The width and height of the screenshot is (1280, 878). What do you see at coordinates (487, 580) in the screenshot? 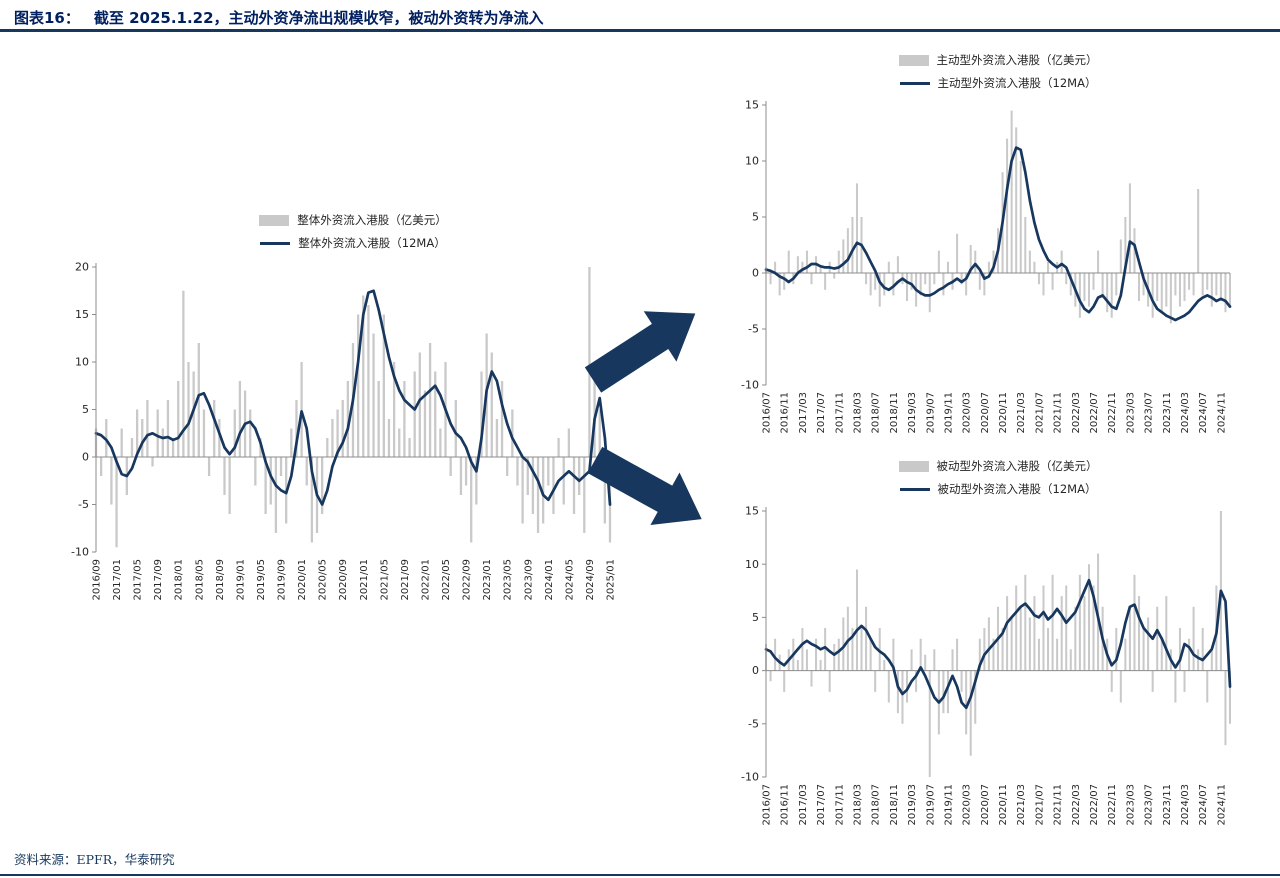
I see `svg-text: 2023/01` at bounding box center [487, 580].